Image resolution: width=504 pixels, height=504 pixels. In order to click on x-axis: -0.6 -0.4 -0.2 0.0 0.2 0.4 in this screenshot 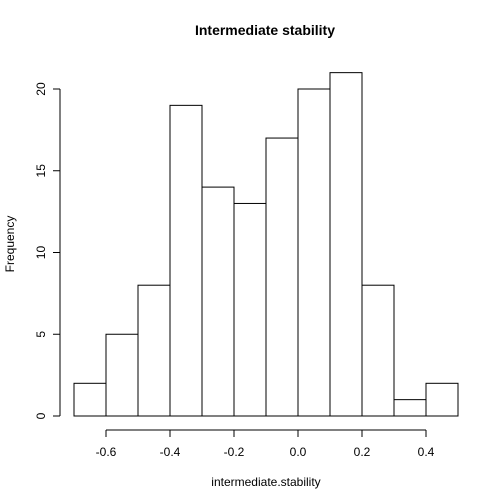, I will do `click(265, 444)`.